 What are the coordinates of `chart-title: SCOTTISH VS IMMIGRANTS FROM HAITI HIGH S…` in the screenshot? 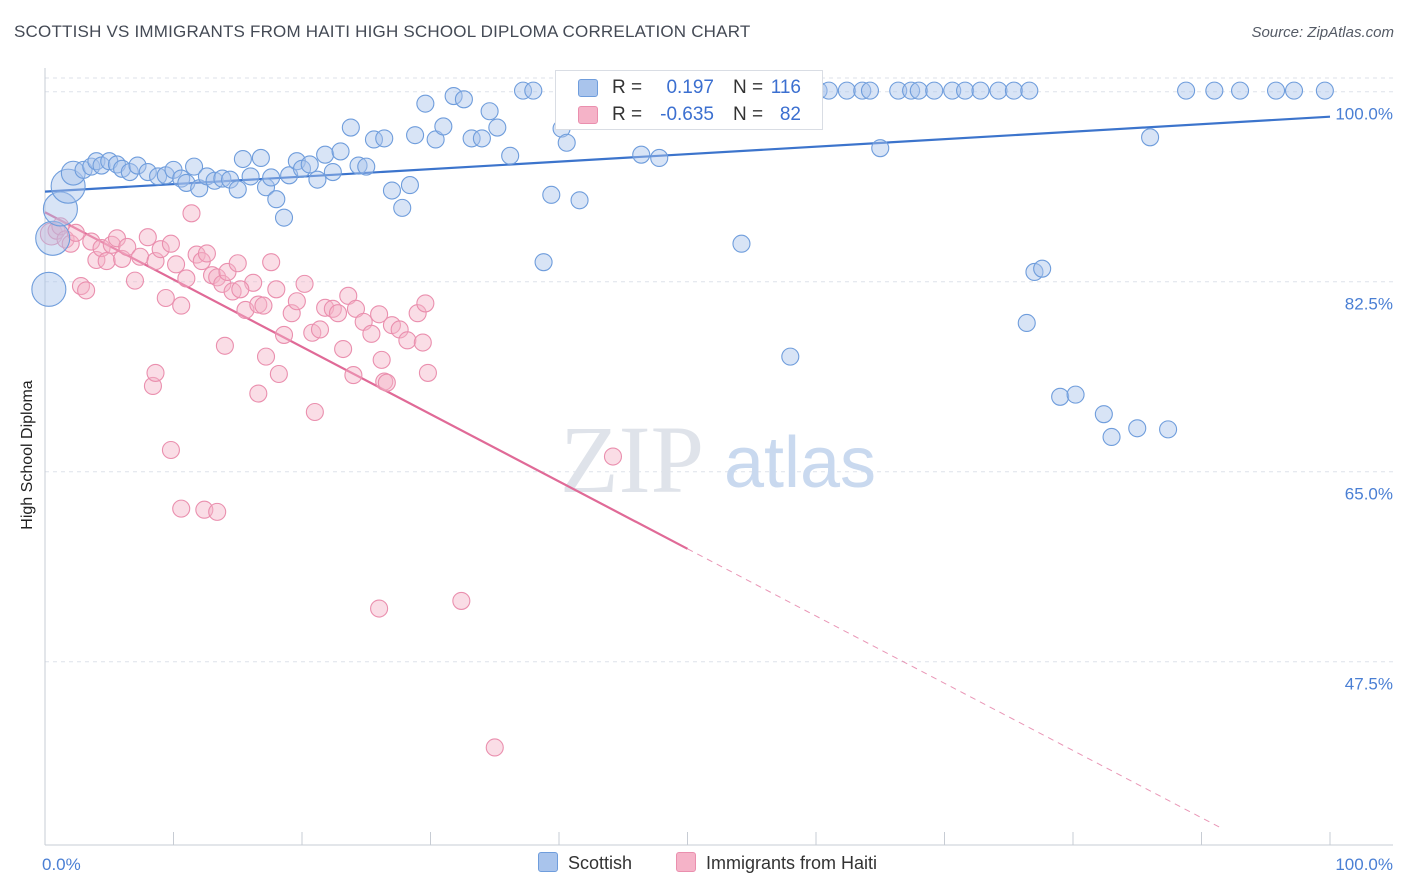 It's located at (382, 31).